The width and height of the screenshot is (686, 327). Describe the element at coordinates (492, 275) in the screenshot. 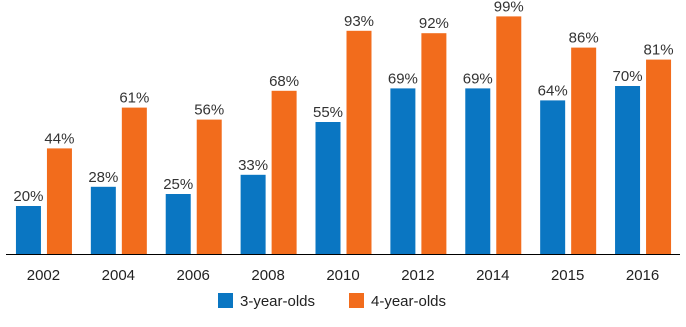

I see `x-tick-label-2014: 2014` at that location.